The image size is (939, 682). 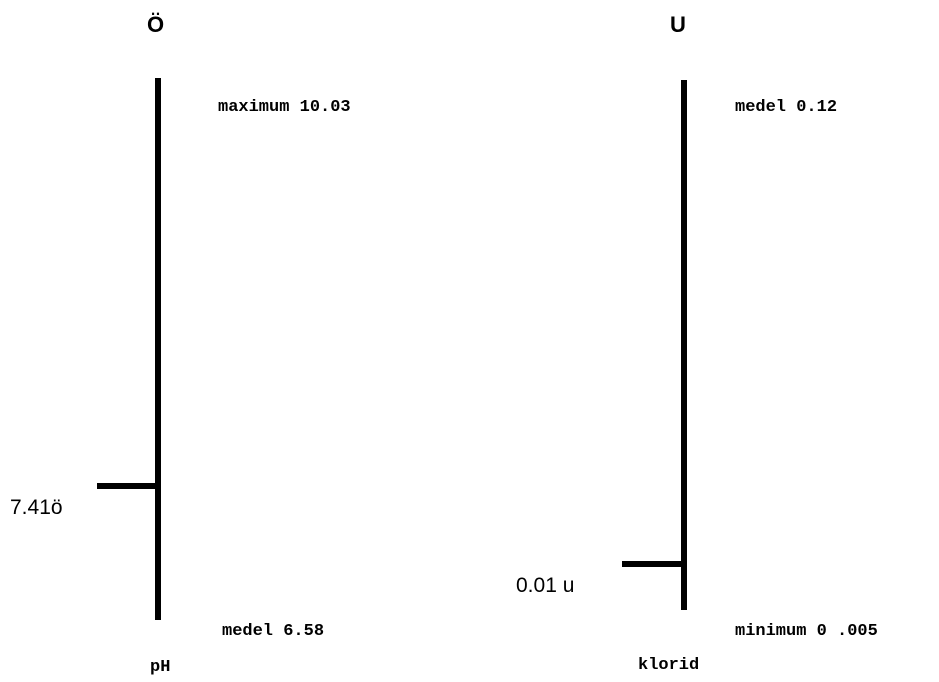 I want to click on marker-label: 7.41ö, so click(x=36, y=507).